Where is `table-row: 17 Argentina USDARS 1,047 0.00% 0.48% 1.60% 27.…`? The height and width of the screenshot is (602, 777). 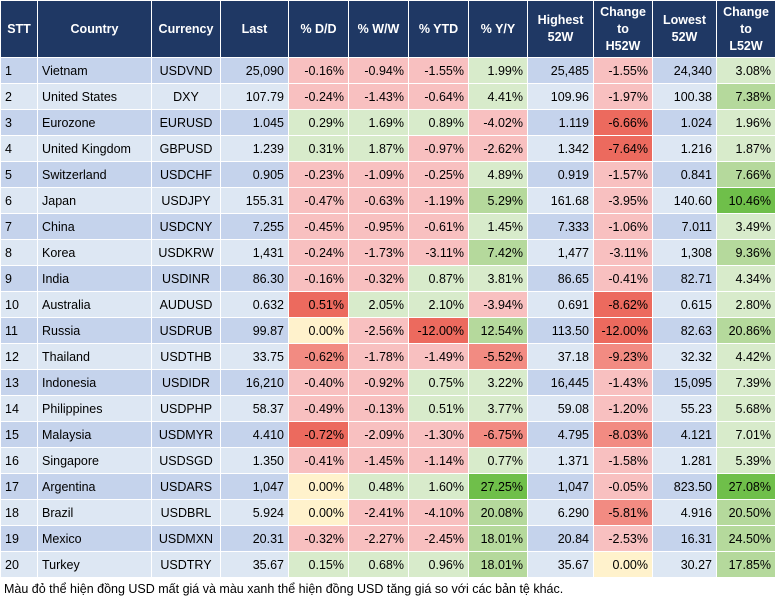
table-row: 17 Argentina USDARS 1,047 0.00% 0.48% 1.60% 27.… is located at coordinates (388, 486).